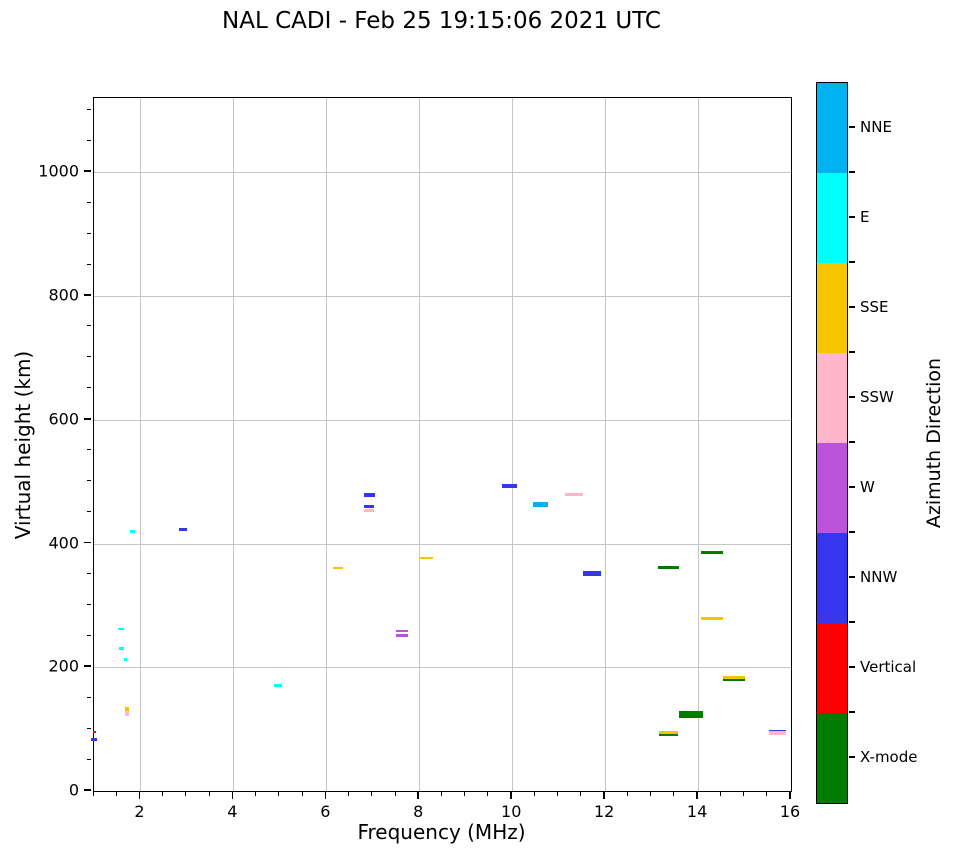 The height and width of the screenshot is (857, 958). What do you see at coordinates (879, 577) in the screenshot?
I see `colorbar-label: NNW` at bounding box center [879, 577].